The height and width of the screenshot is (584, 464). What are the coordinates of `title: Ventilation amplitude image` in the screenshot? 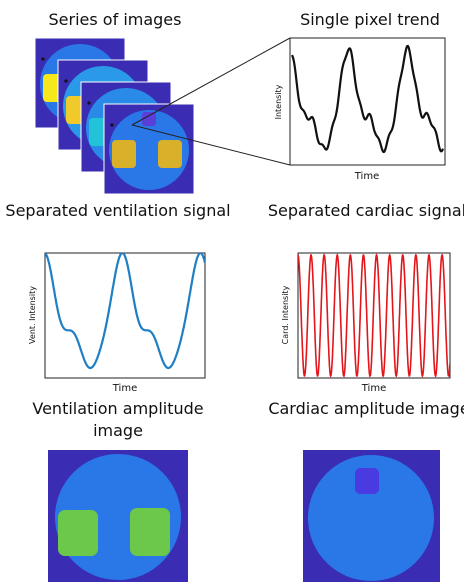 It's located at (118, 419).